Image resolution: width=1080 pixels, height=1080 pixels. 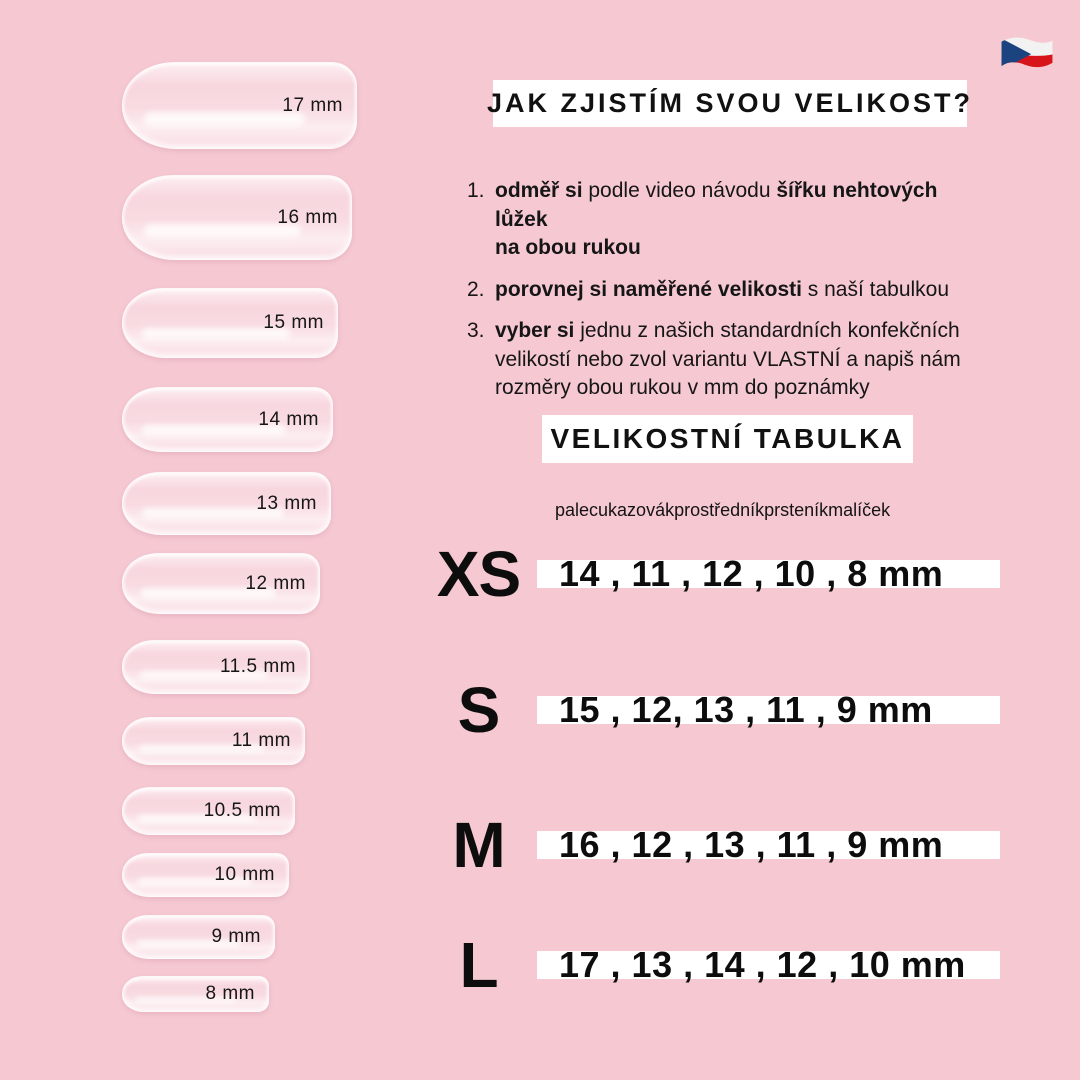 I want to click on size-row: S 15 , 12, 13 , 11 , 9 mm, so click(x=710, y=710).